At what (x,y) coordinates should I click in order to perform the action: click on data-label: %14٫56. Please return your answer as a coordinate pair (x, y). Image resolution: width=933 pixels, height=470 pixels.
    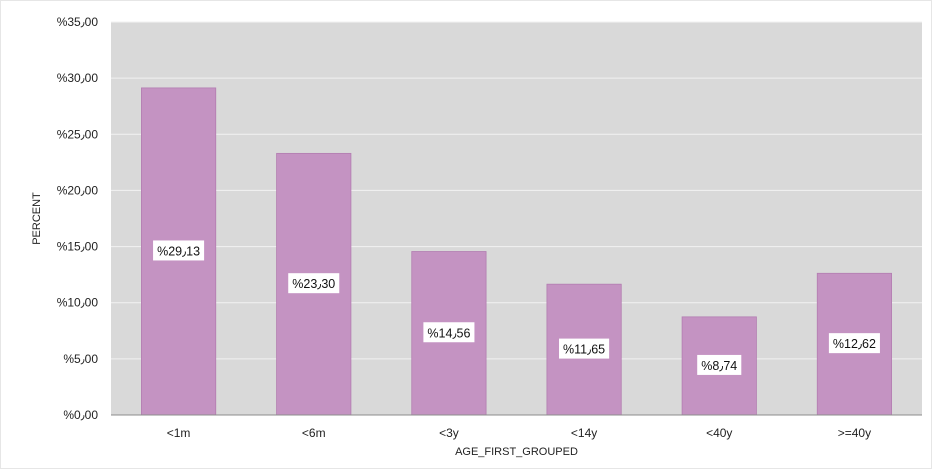
    Looking at the image, I should click on (449, 332).